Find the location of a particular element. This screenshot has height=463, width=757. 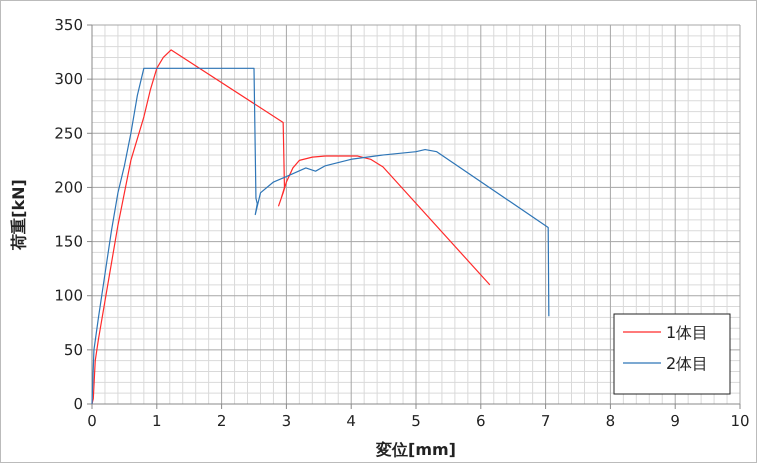

x-tick-label: 5 is located at coordinates (416, 421).